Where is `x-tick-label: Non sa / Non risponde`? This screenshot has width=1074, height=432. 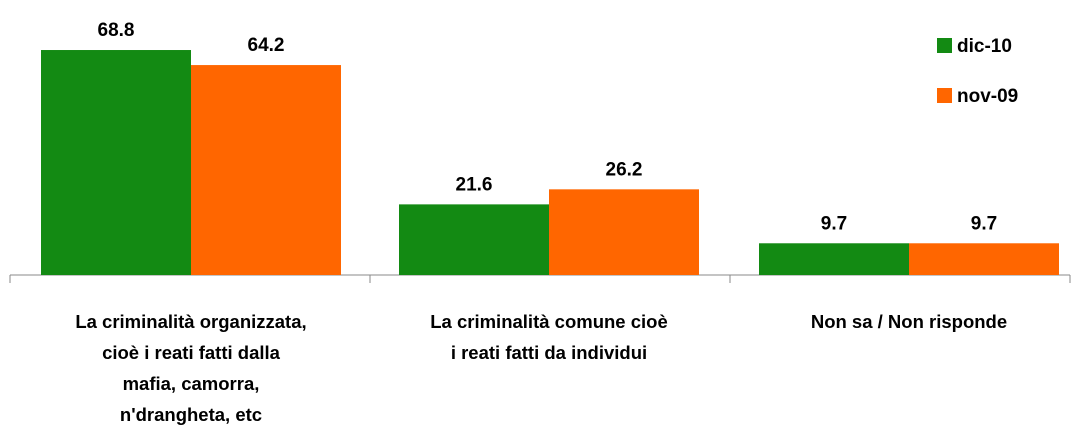 x-tick-label: Non sa / Non risponde is located at coordinates (909, 321).